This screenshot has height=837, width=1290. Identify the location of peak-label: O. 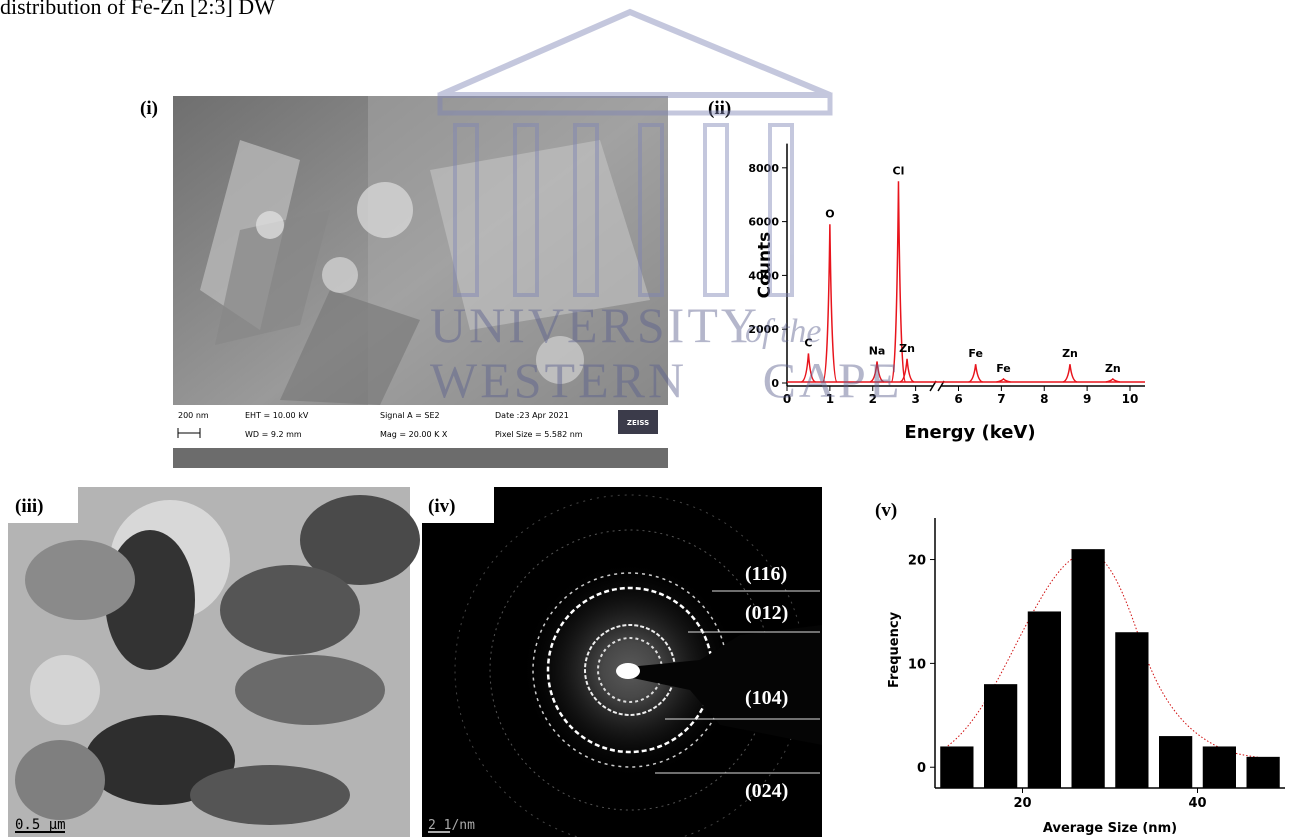
(829, 213).